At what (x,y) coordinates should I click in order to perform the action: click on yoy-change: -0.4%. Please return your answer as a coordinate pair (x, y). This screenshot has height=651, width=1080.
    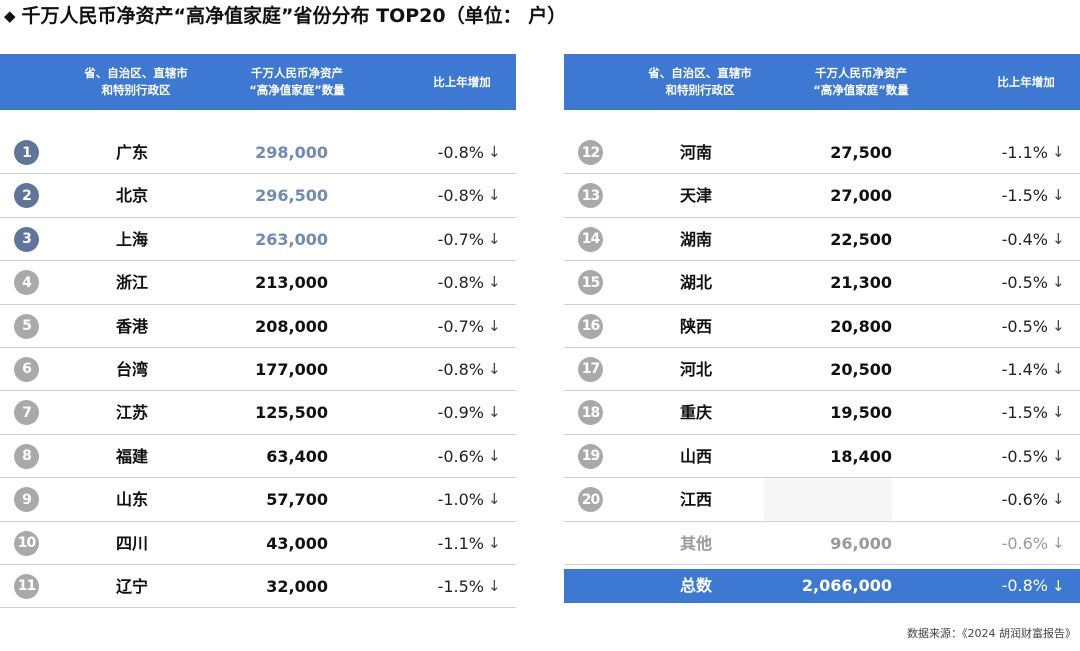
    Looking at the image, I should click on (1024, 239).